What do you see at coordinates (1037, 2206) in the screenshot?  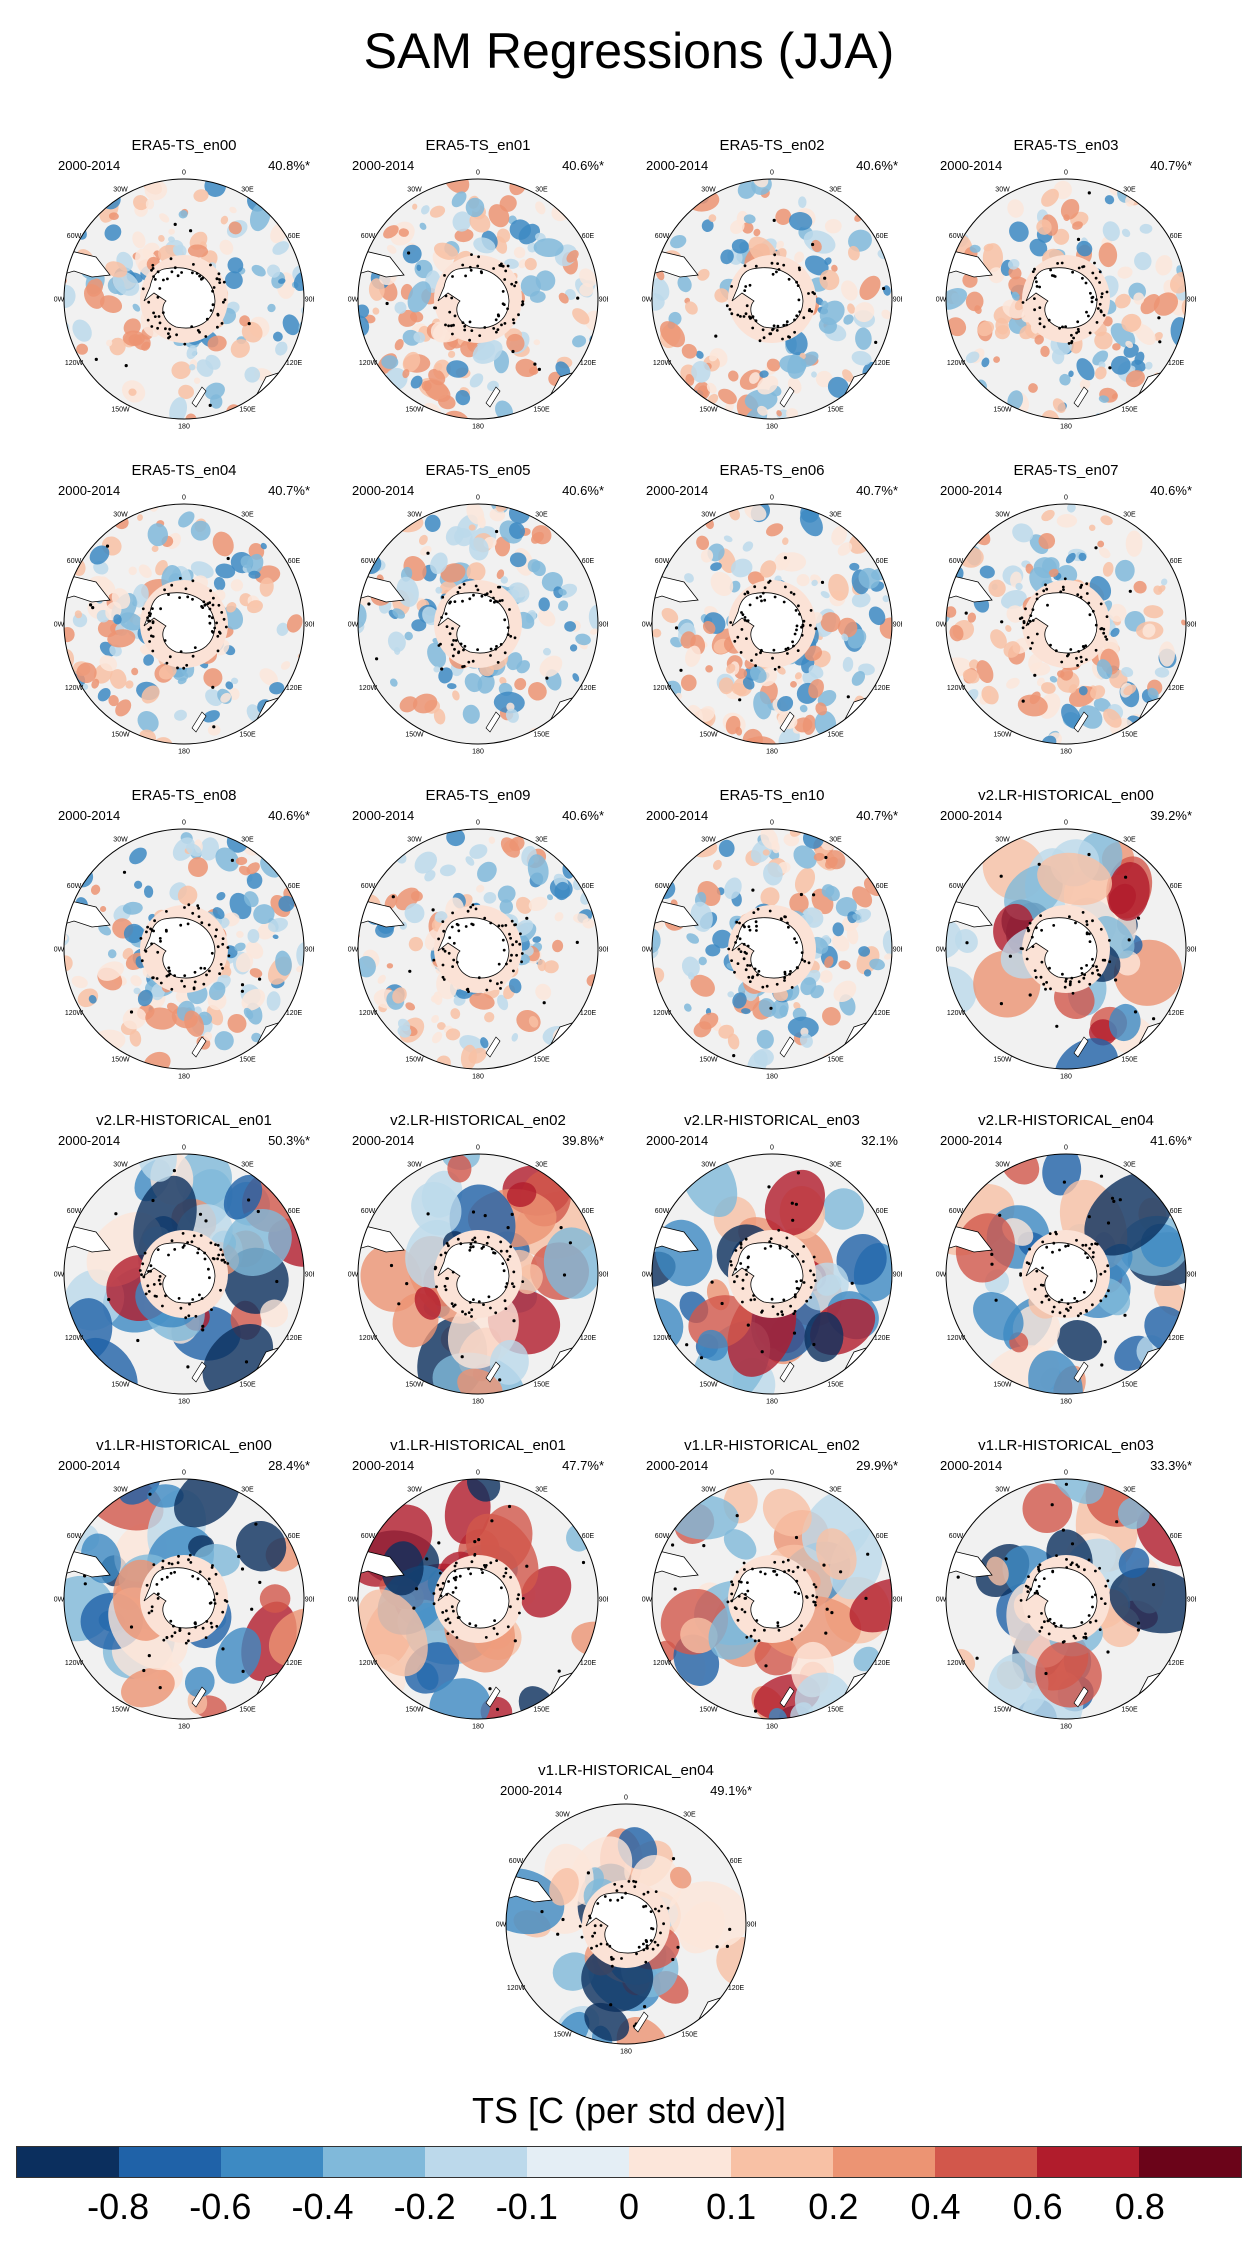 I see `colorbar-tick-label: 0.6` at bounding box center [1037, 2206].